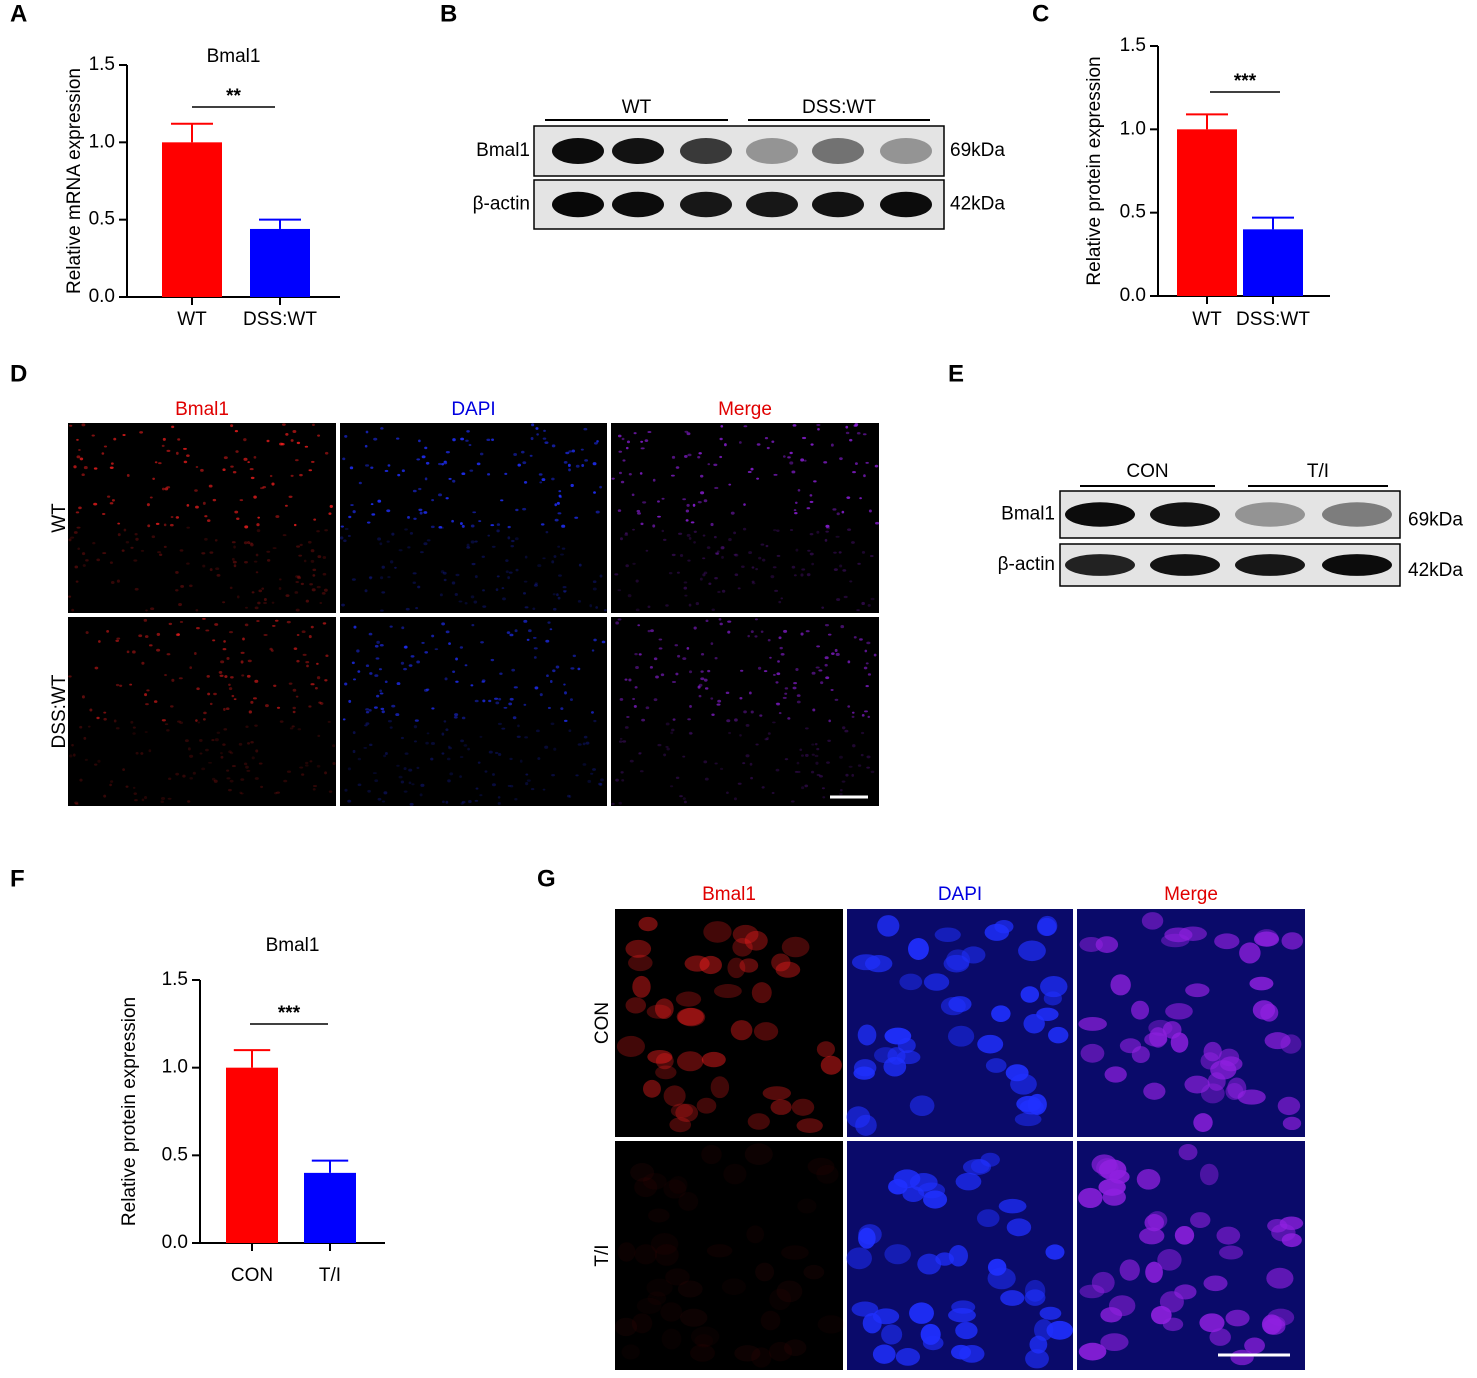  I want to click on column-label: Merge, so click(1191, 894).